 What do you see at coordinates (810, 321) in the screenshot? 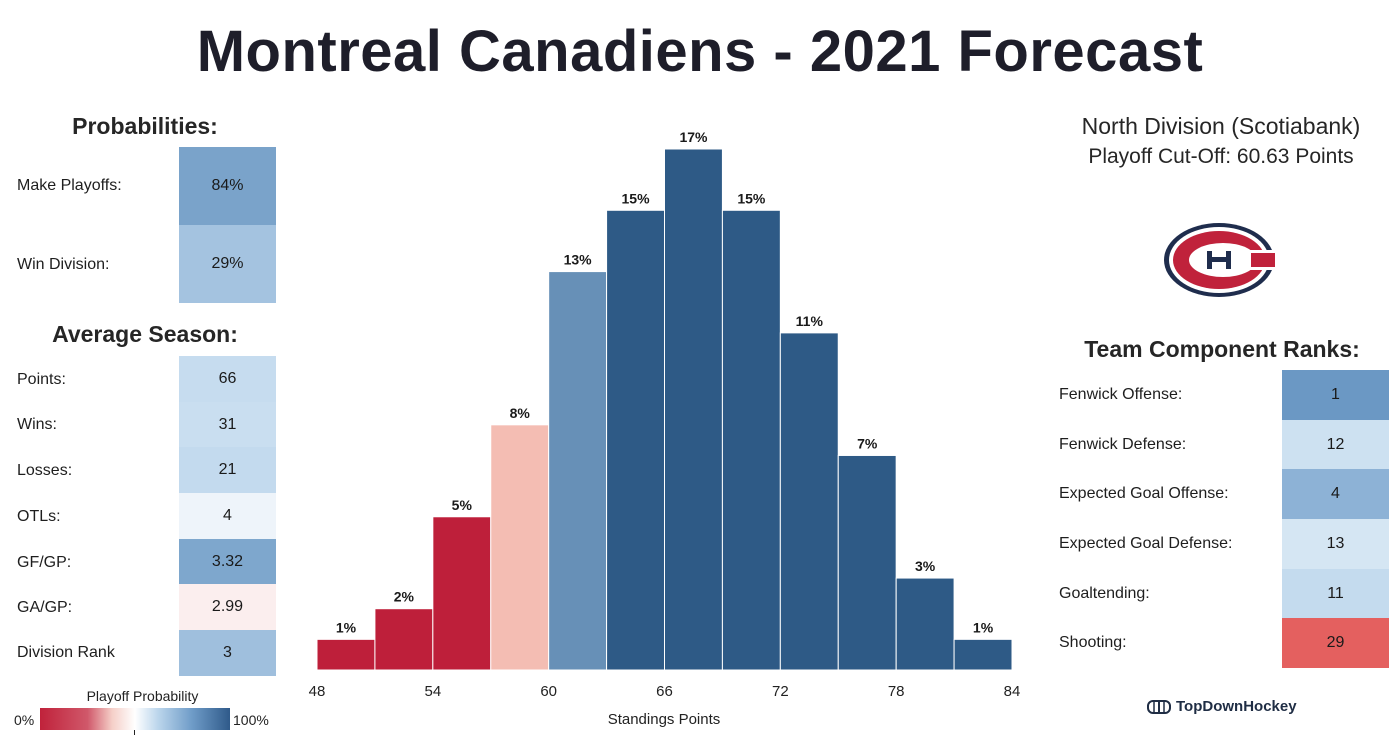
I see `bar-value-label: 11%` at bounding box center [810, 321].